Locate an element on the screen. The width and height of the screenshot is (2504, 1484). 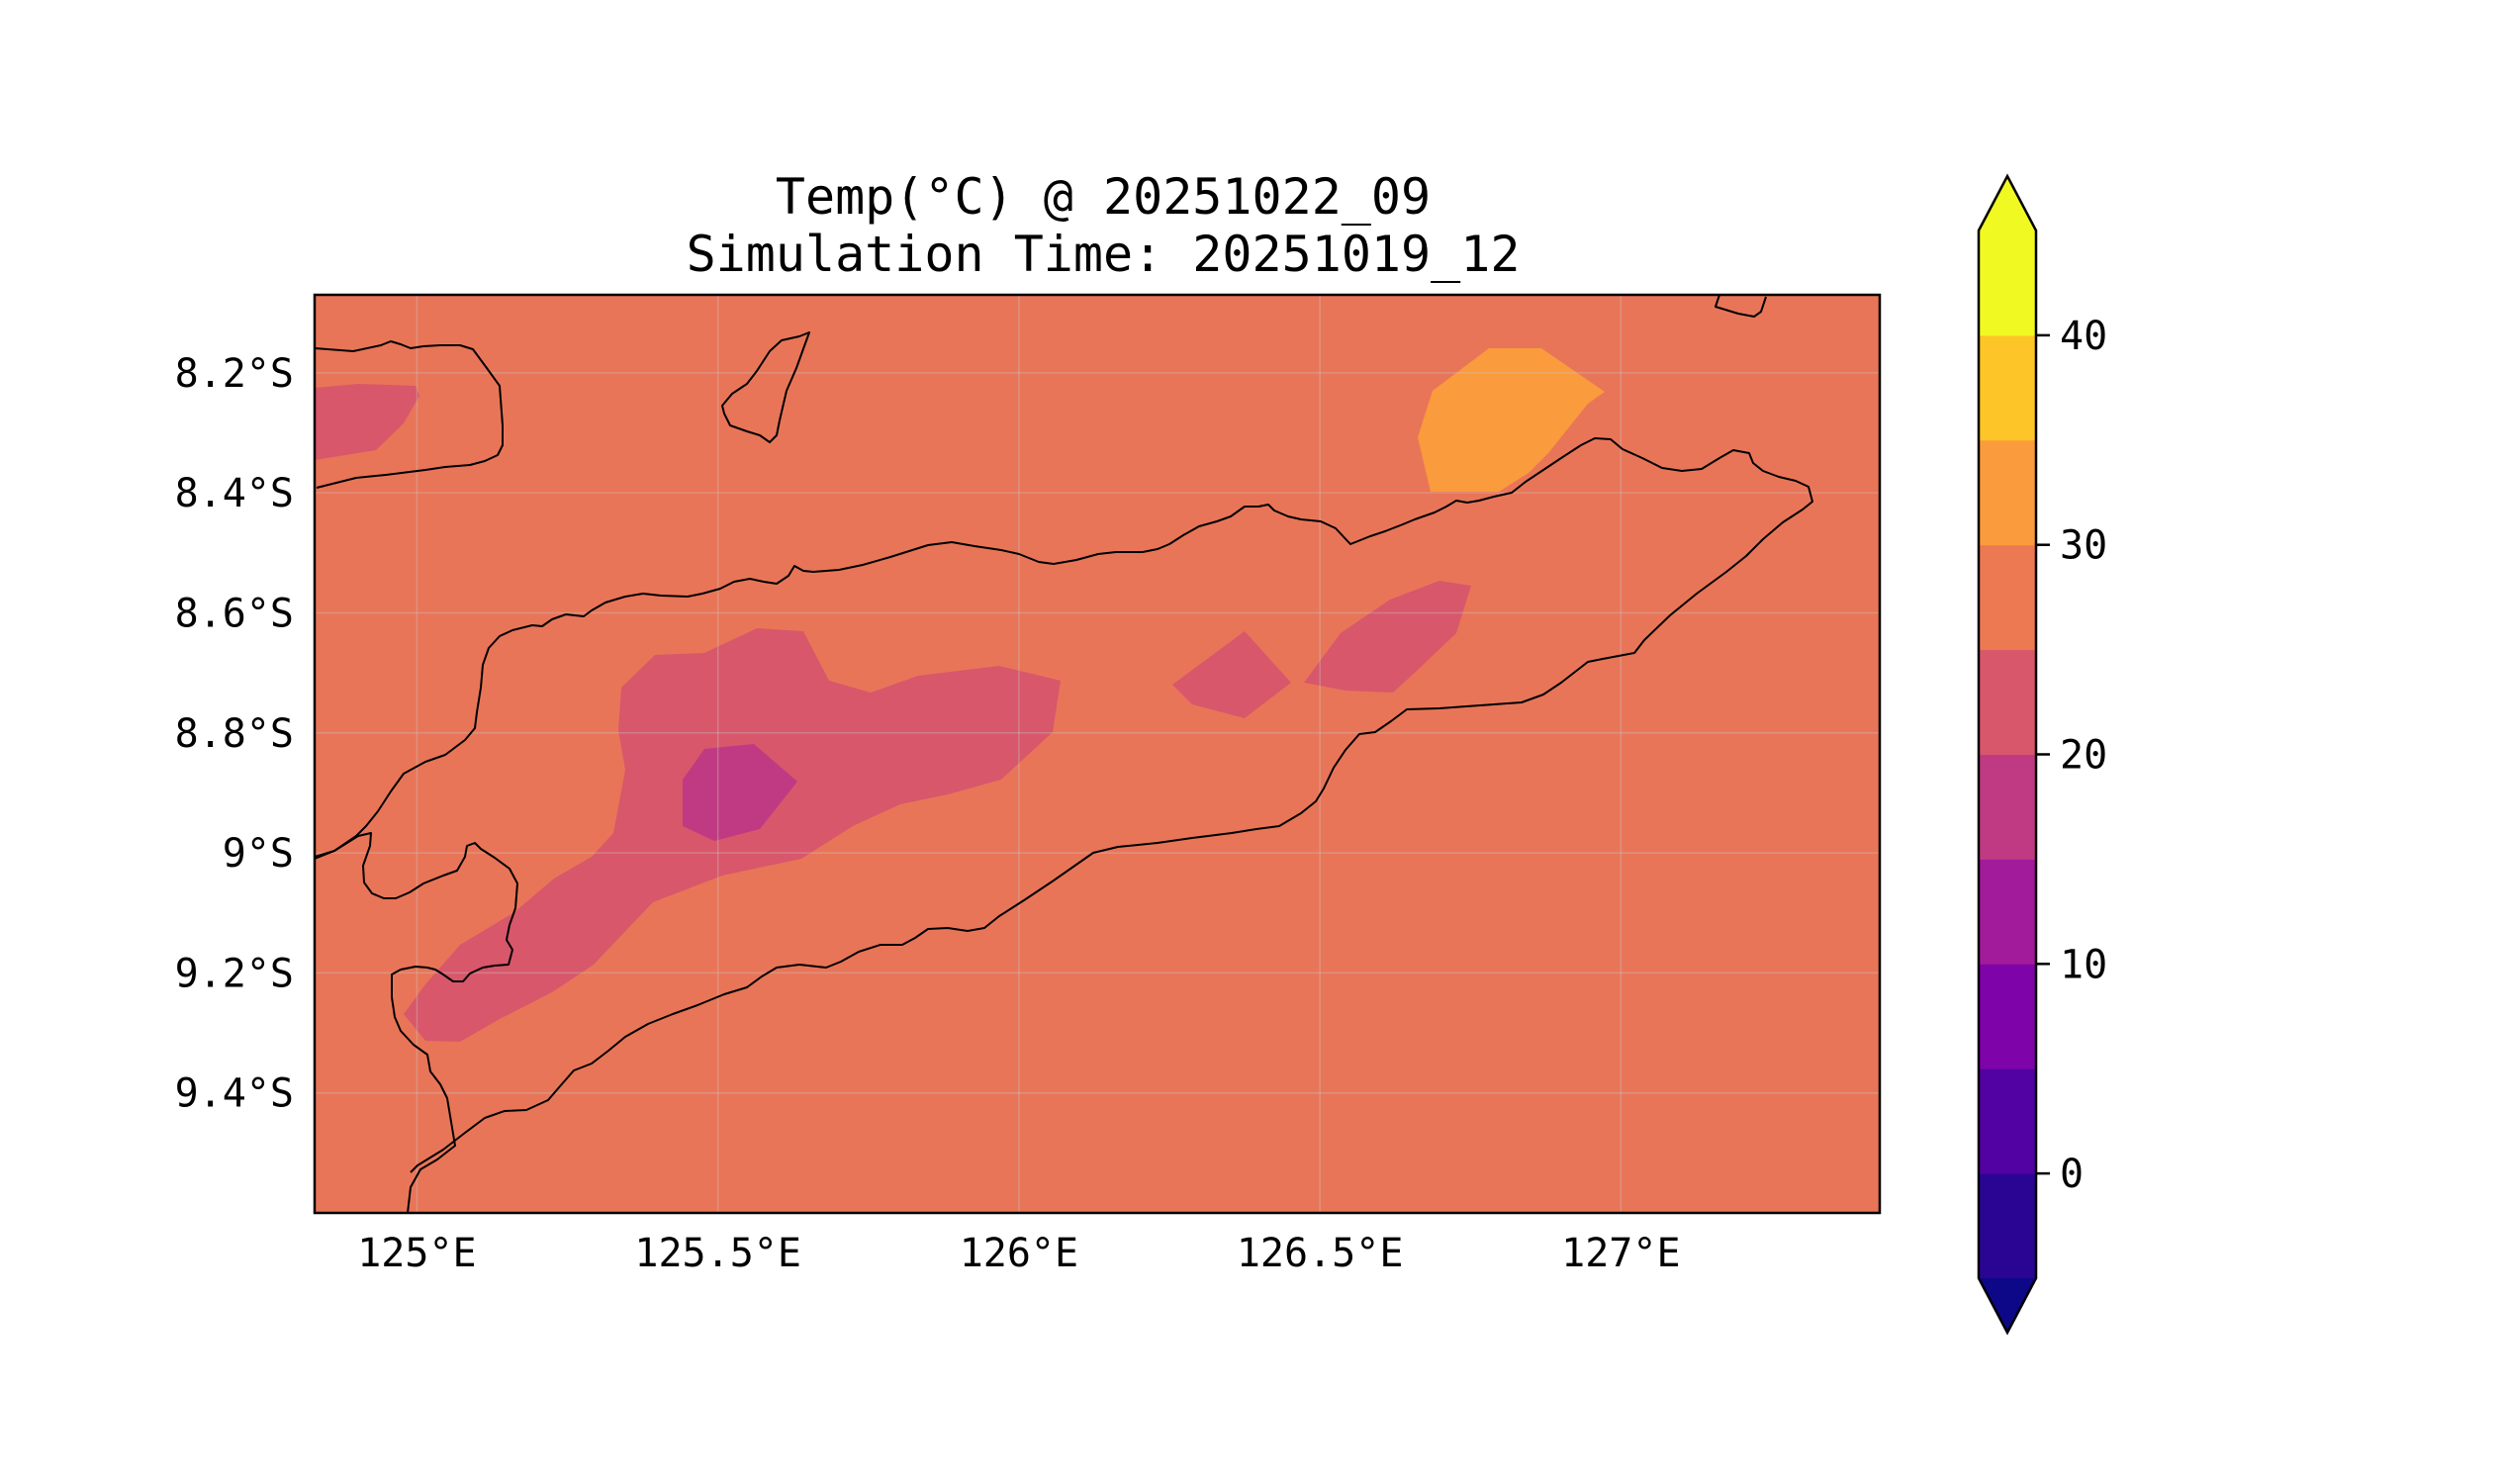
lon-tick-label: 125.5°E is located at coordinates (717, 1253).